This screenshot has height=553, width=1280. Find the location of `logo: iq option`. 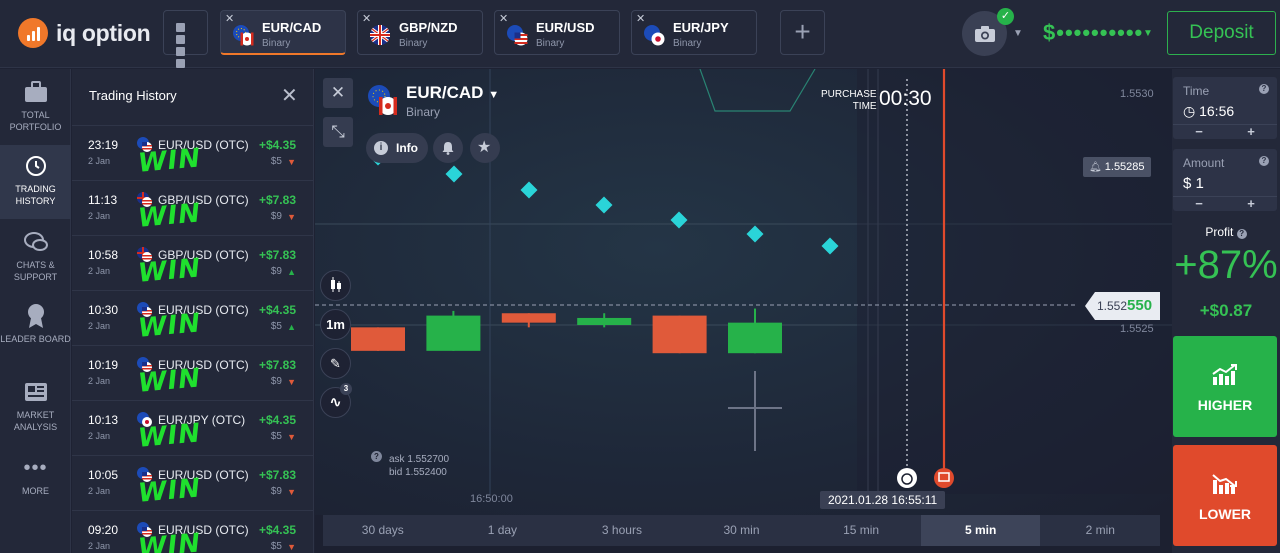

logo: iq option is located at coordinates (84, 33).